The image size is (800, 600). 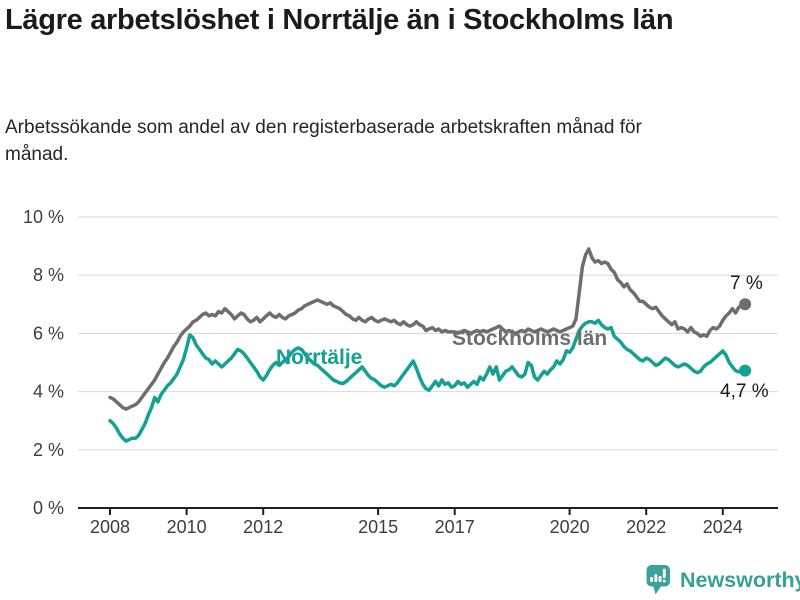 I want to click on x-tick-label: 2024, so click(x=723, y=527).